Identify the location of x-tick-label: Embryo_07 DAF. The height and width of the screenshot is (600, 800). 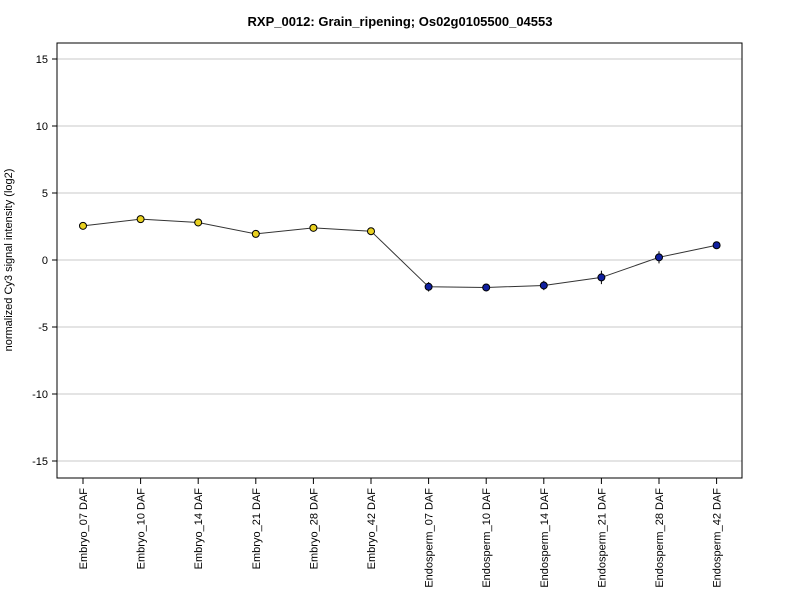
(84, 529).